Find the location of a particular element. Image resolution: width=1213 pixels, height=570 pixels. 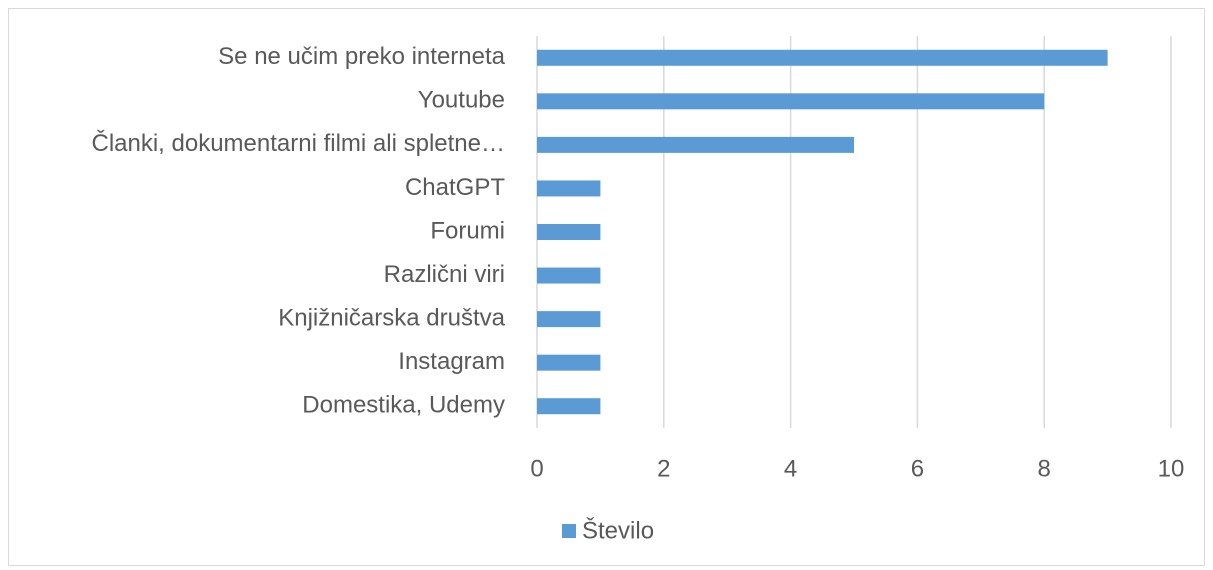

x-tick-label: 8 is located at coordinates (1044, 468).